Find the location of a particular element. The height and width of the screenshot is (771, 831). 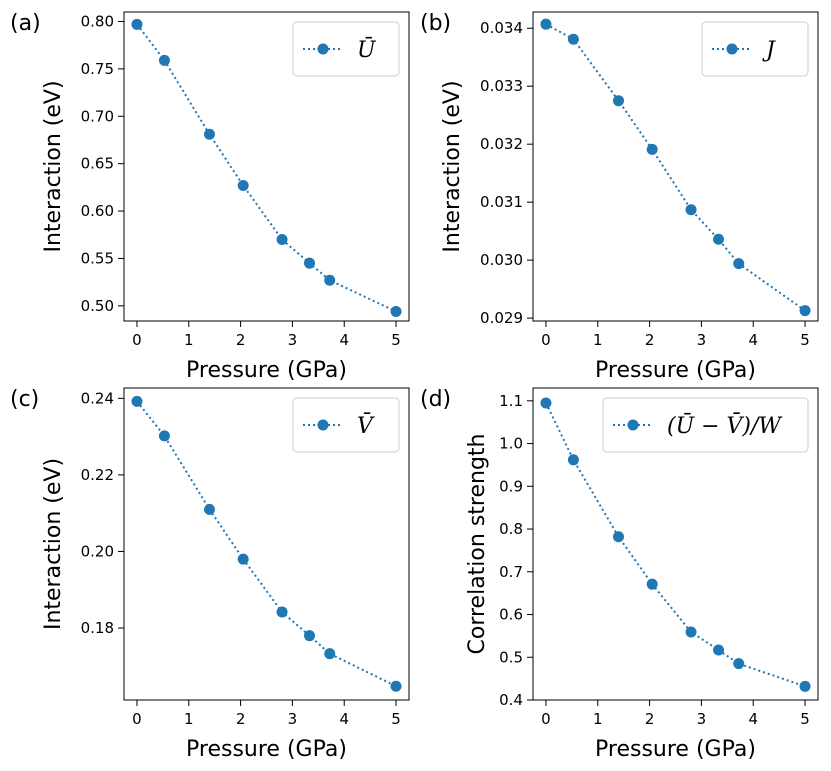

legend-label: Ū is located at coordinates (367, 49).